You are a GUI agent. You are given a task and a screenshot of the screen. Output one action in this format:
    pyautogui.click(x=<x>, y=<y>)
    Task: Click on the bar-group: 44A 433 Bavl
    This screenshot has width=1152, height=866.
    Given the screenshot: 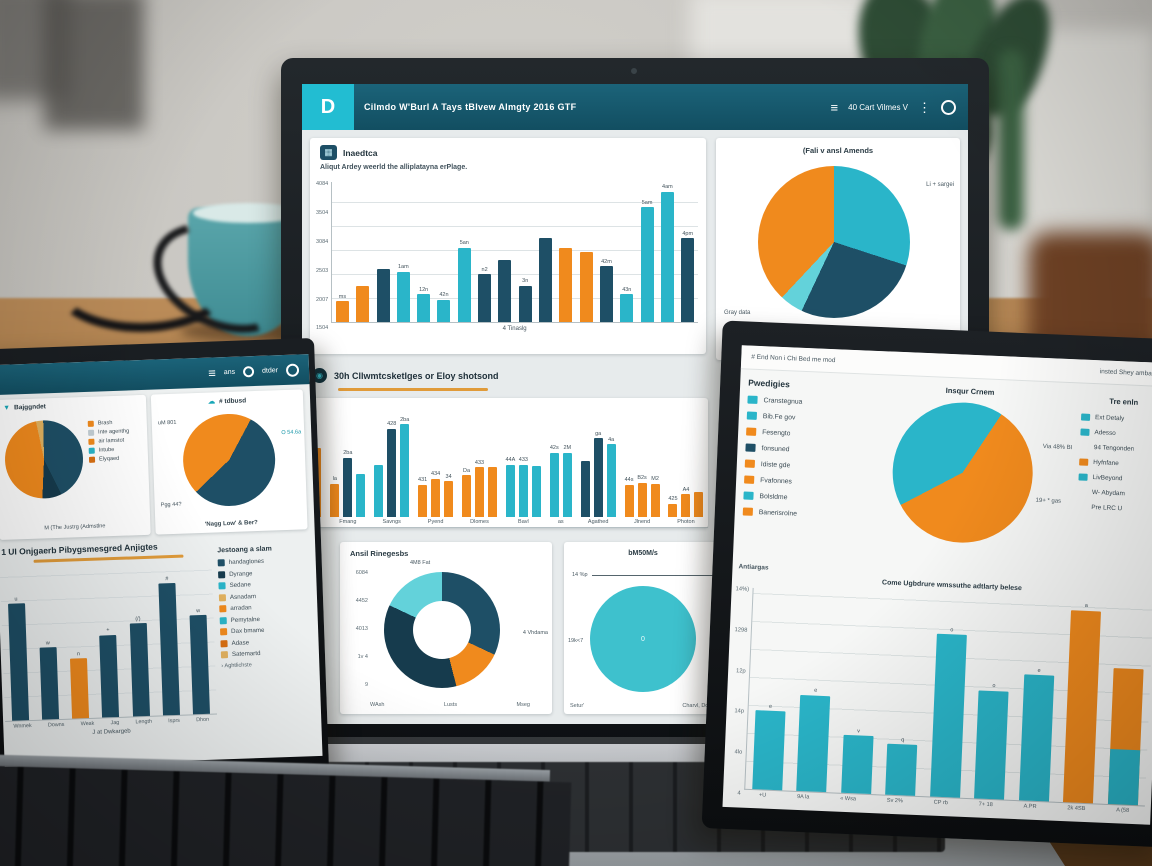 What is the action you would take?
    pyautogui.click(x=523, y=462)
    